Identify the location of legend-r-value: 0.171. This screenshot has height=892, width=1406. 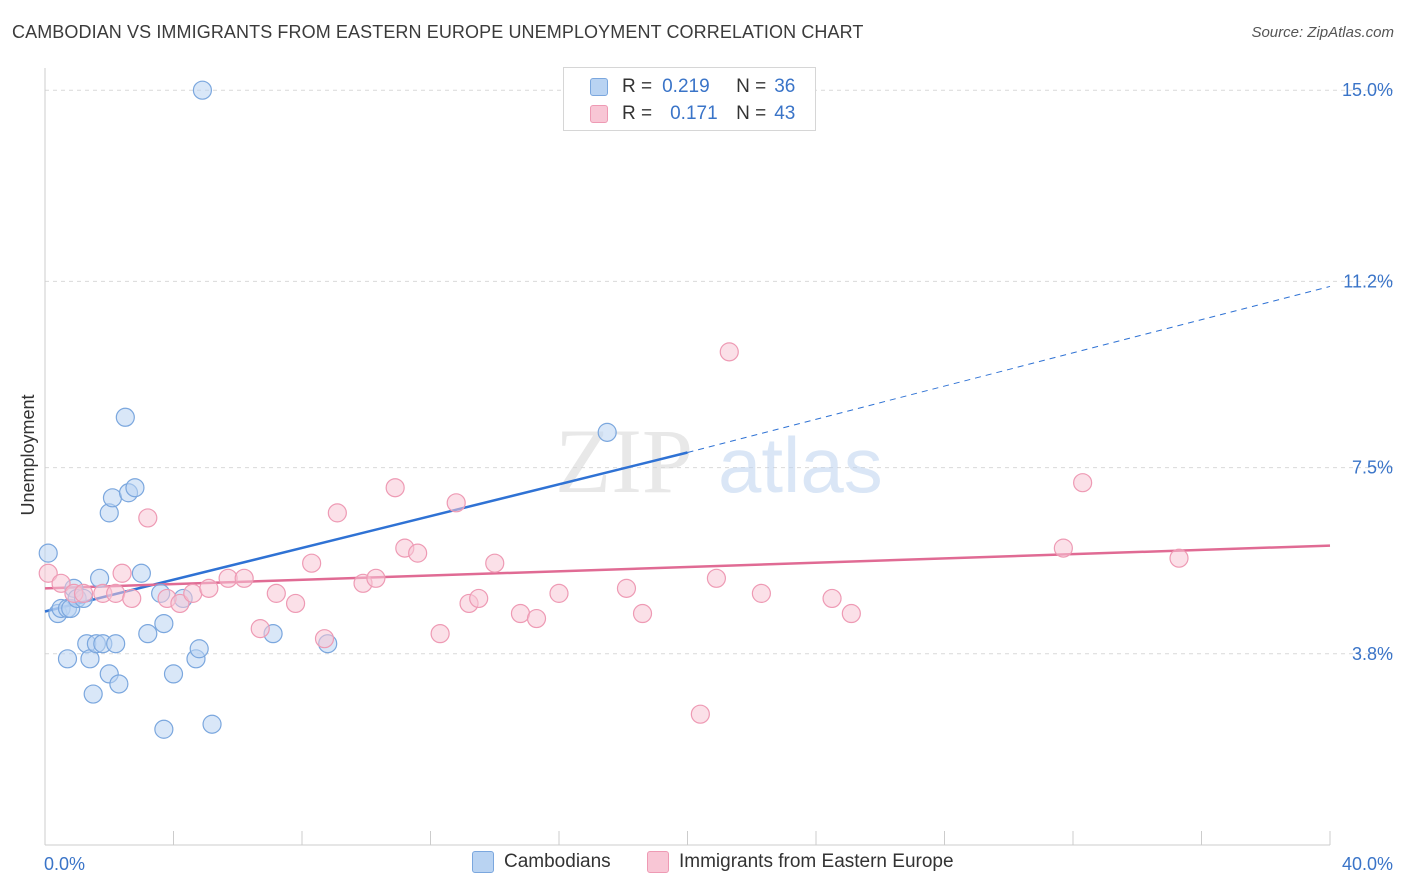
(694, 113).